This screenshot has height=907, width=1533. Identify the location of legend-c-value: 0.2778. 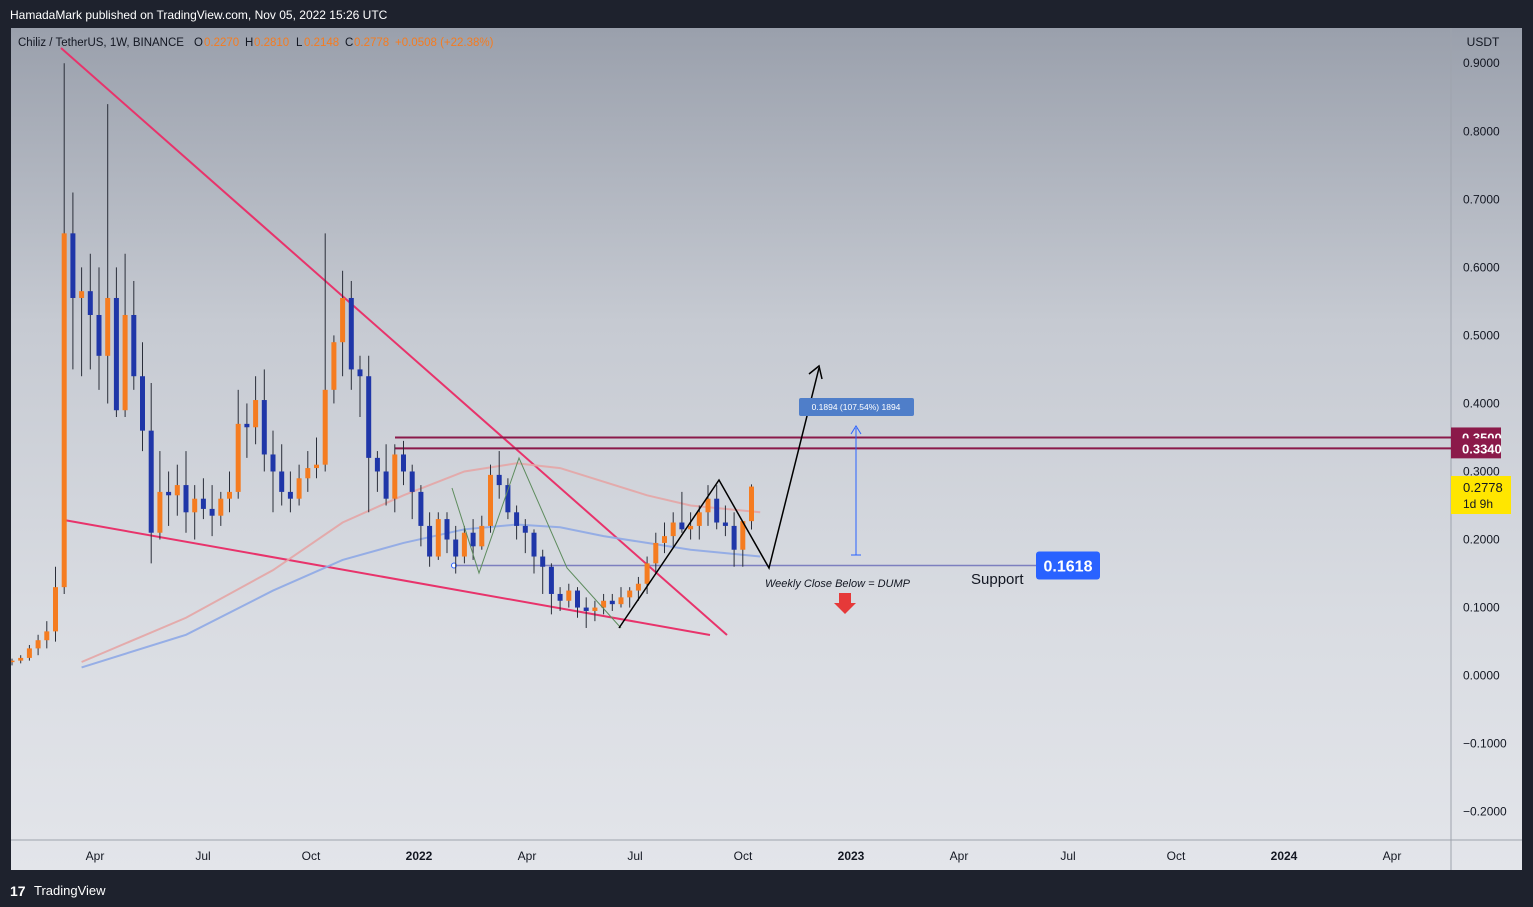
(371, 43).